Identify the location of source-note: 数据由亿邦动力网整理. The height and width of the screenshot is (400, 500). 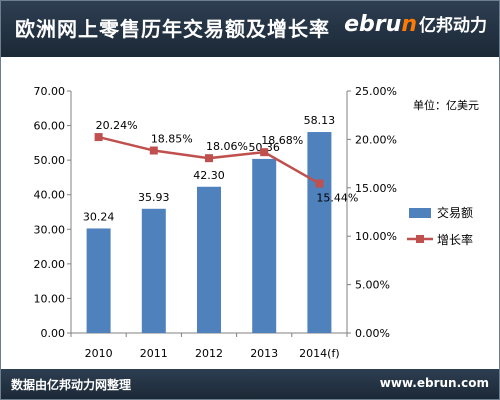
(71, 385).